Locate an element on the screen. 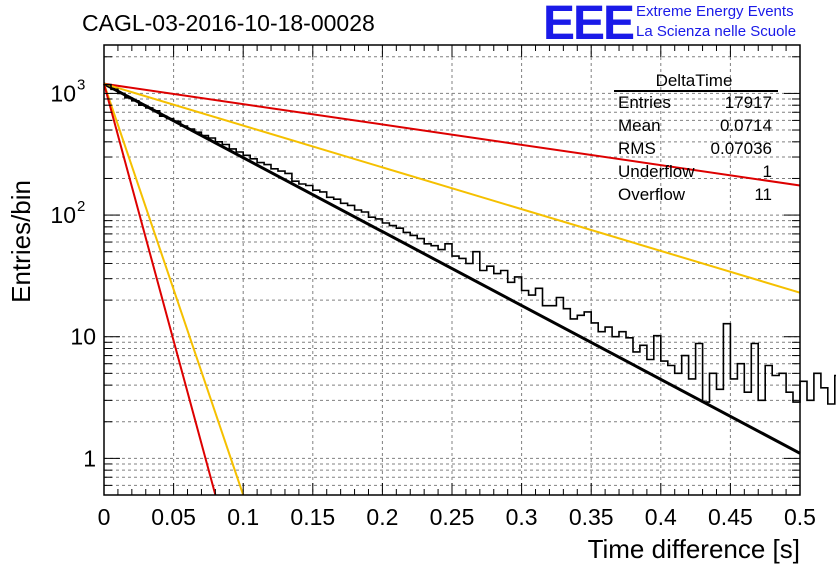 This screenshot has width=836, height=572. x-tick-label: 0.35 is located at coordinates (591, 517).